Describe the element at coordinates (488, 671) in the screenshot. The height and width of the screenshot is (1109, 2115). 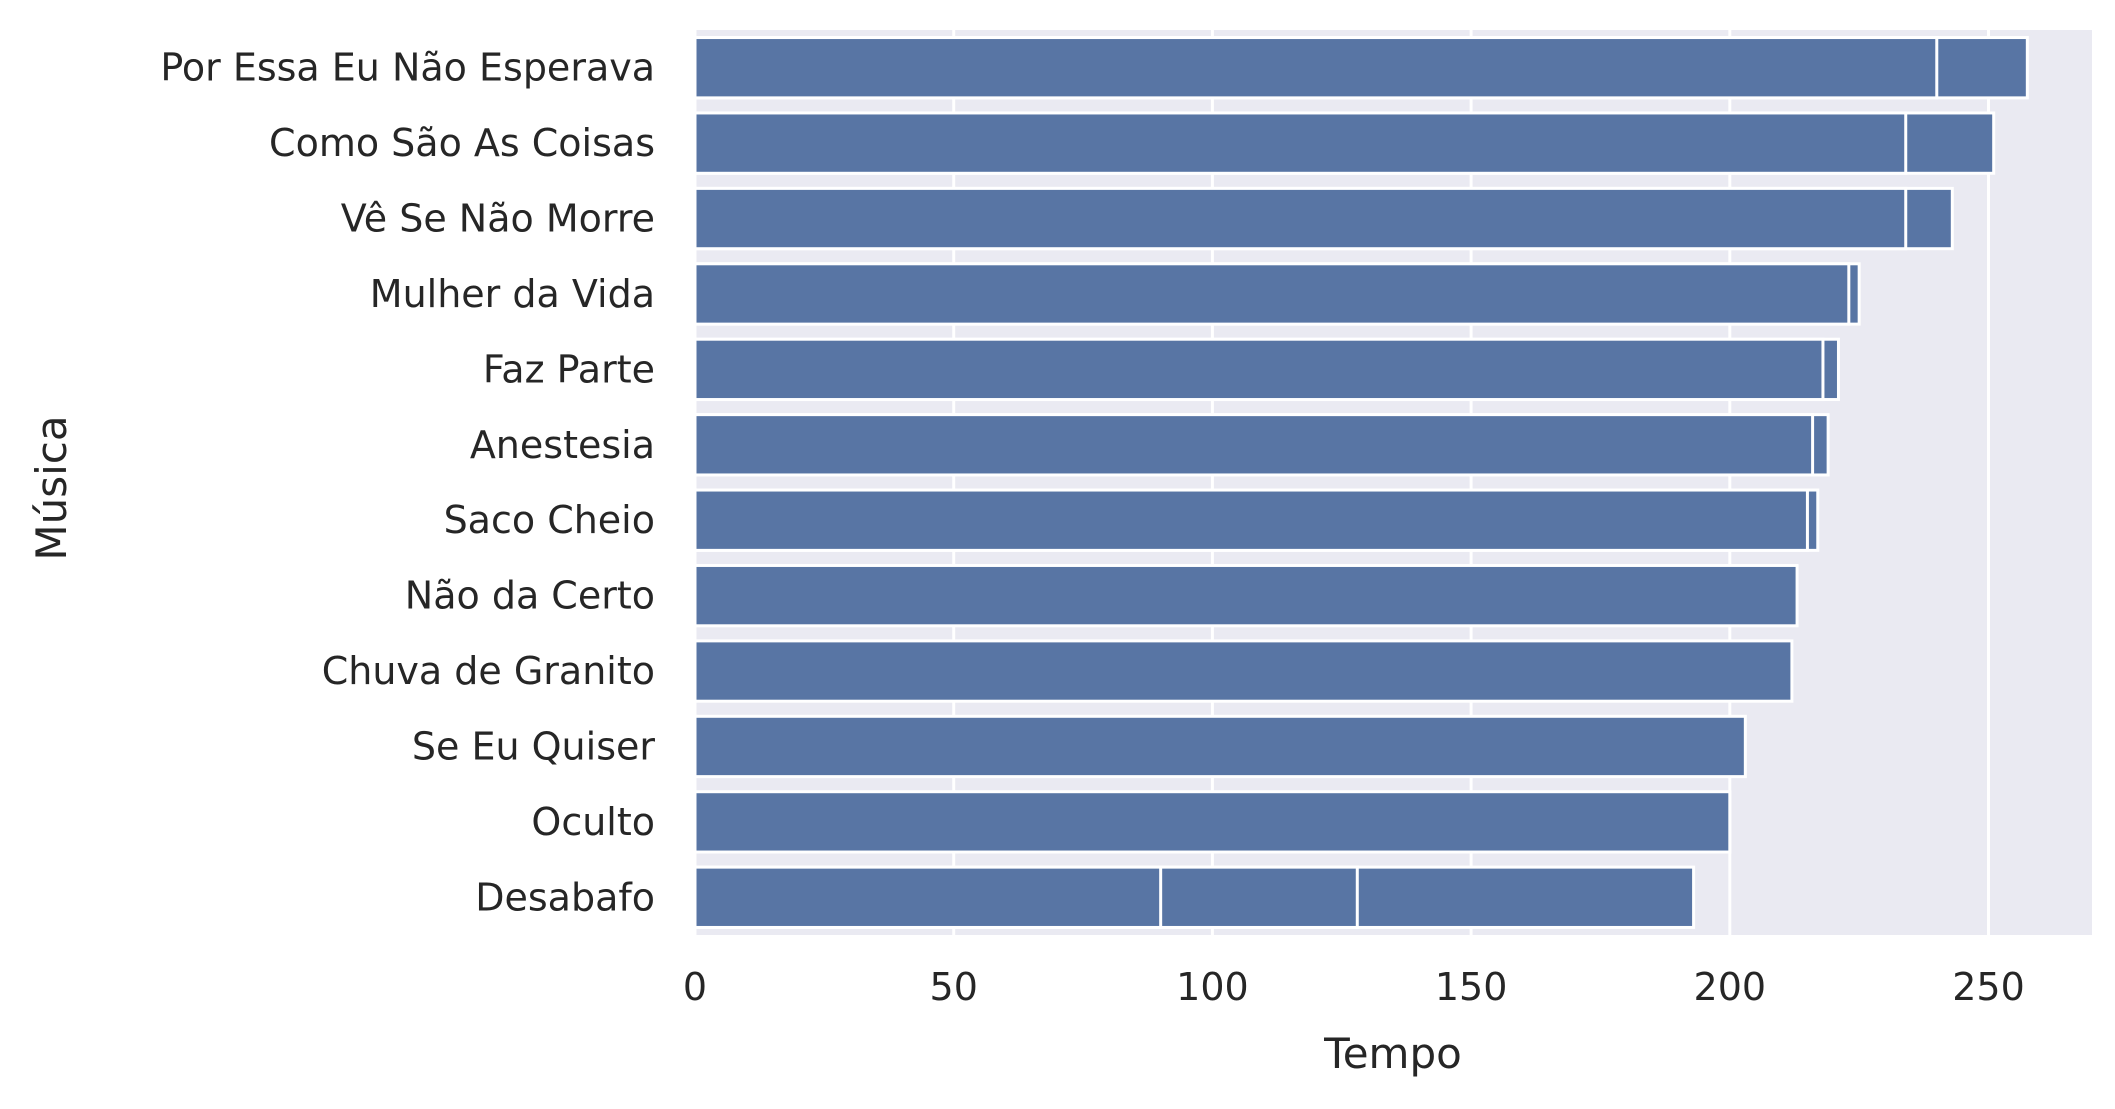
I see `y-tick-label: Chuva de Granito` at that location.